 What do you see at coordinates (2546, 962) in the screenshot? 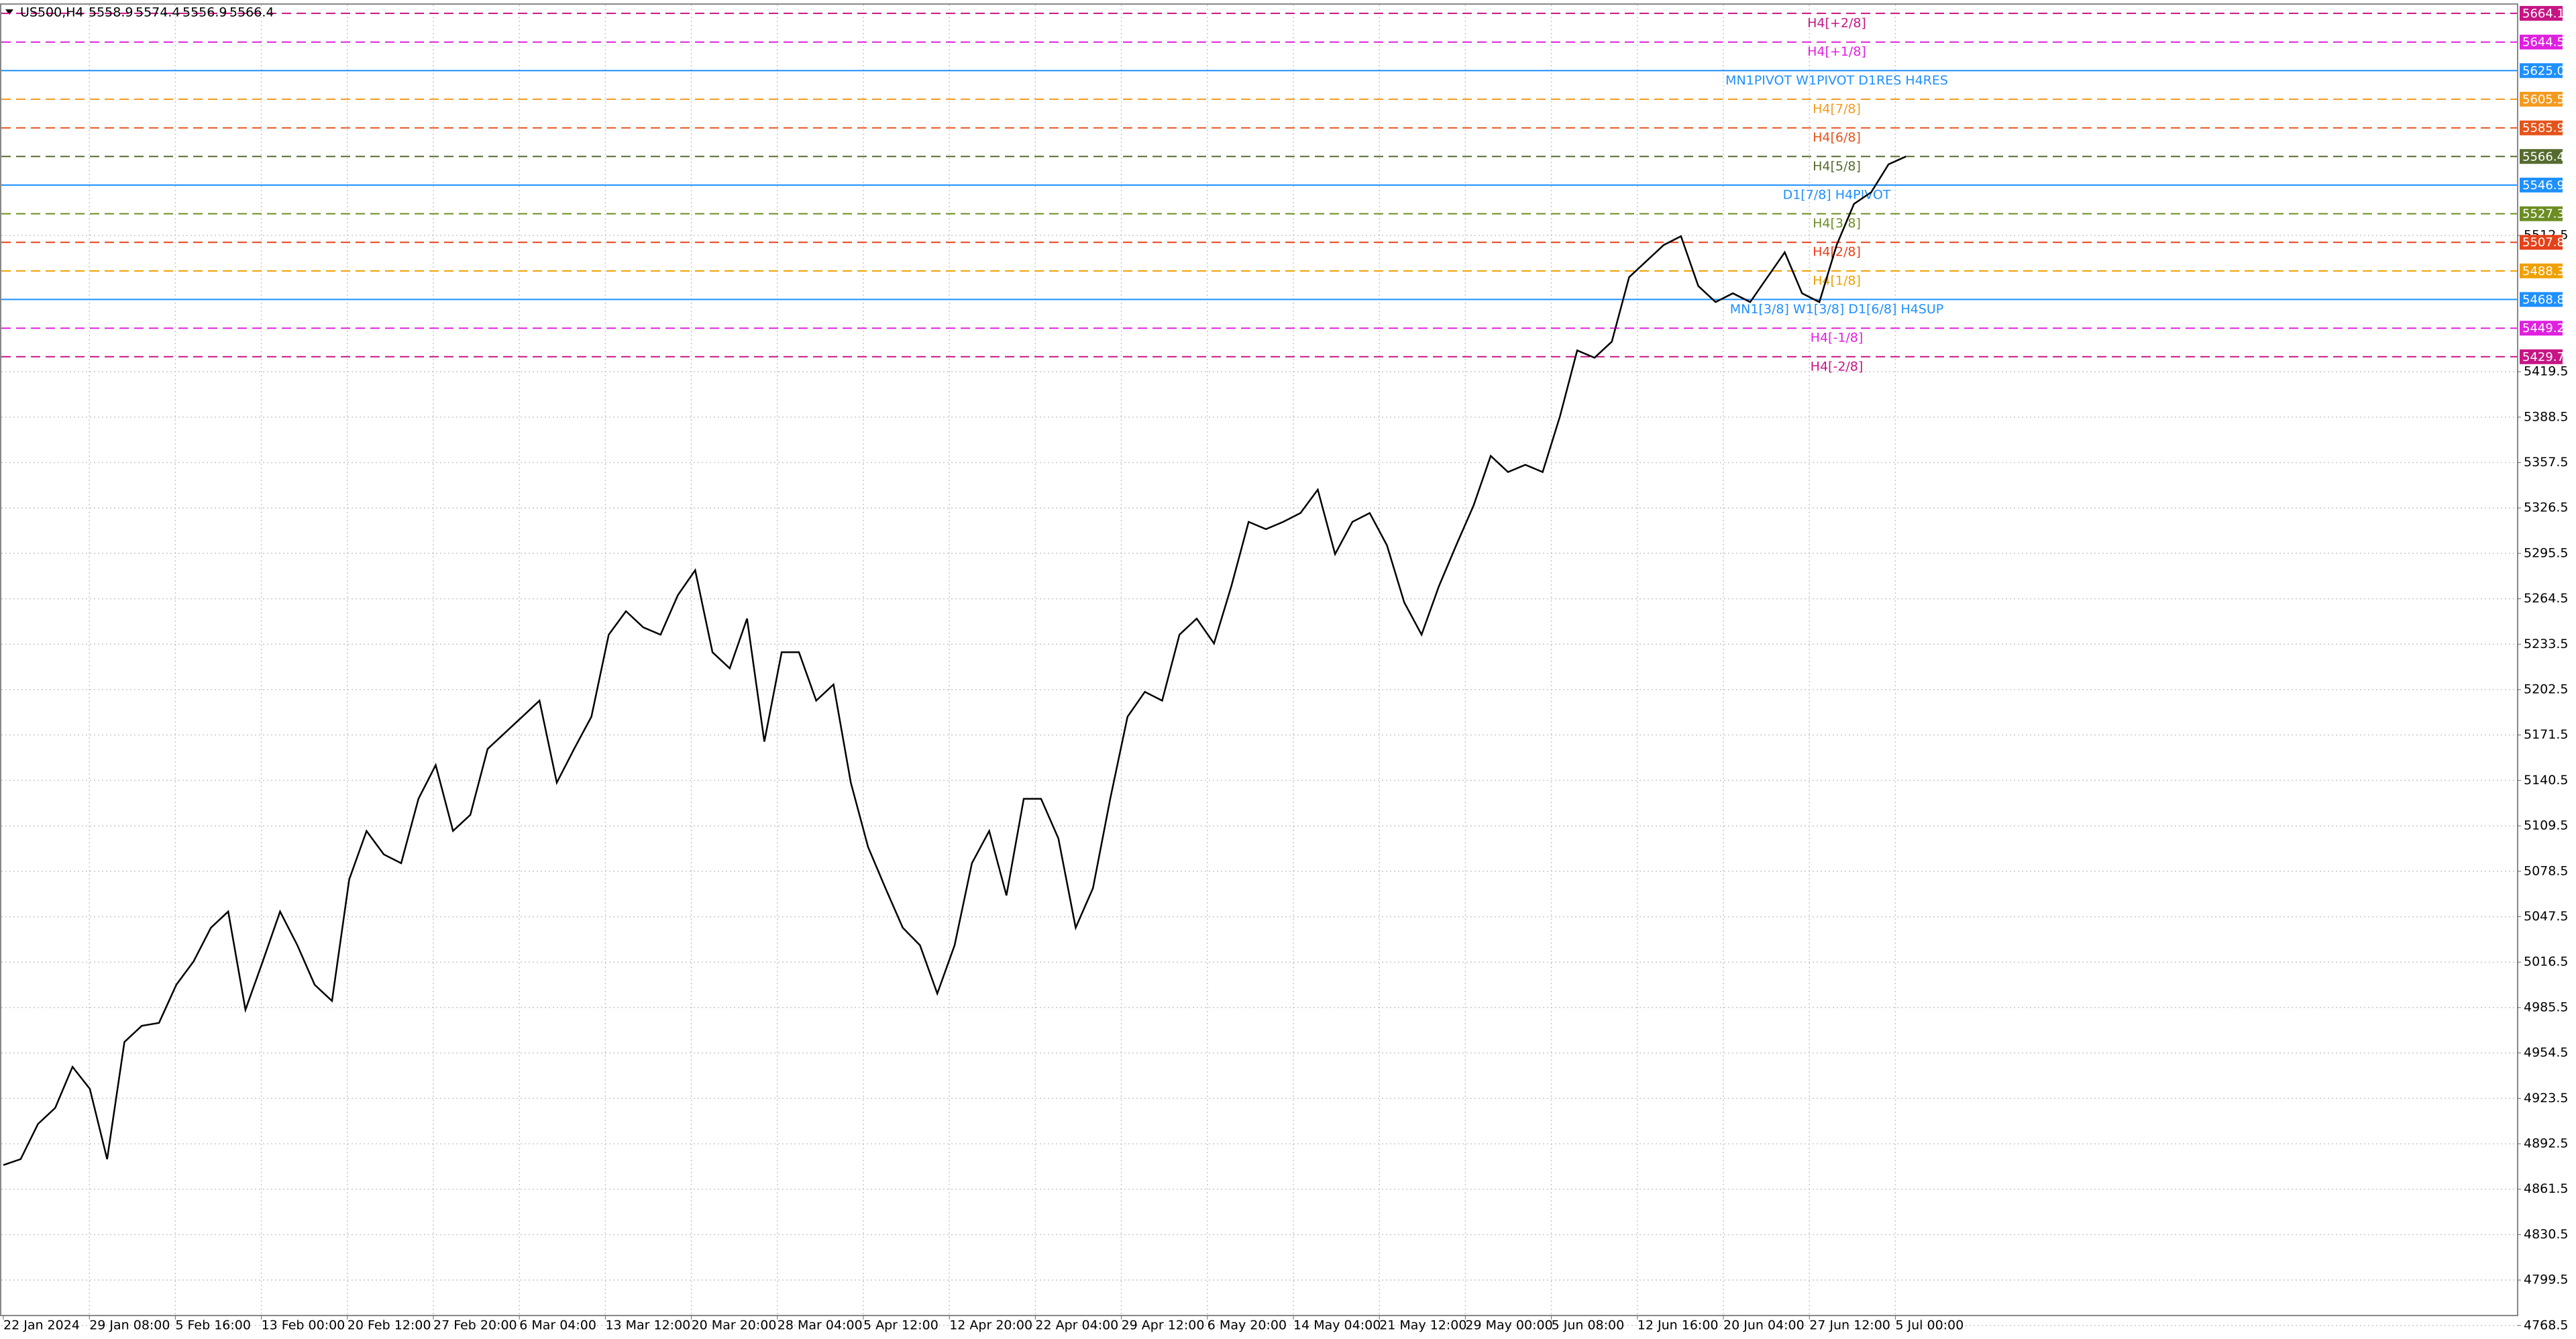
I see `y-tick-label: 5016.5` at bounding box center [2546, 962].